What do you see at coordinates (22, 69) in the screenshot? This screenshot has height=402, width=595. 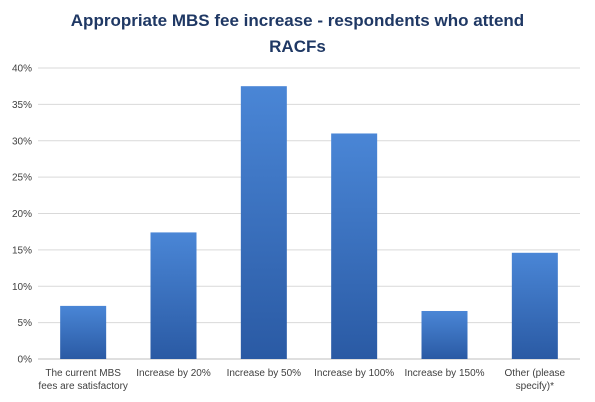 I see `y-tick-label: 40%` at bounding box center [22, 69].